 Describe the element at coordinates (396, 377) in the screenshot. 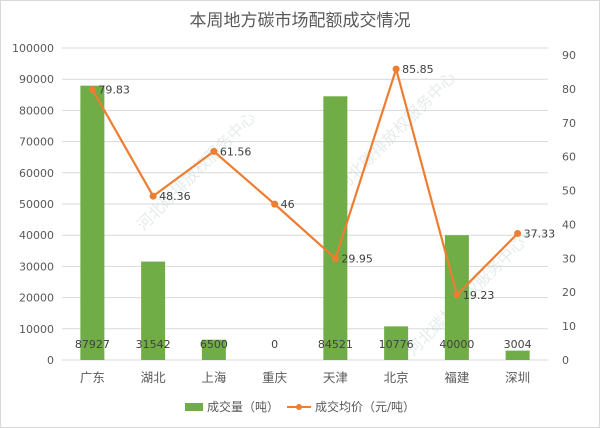

I see `x-axis-tick: 北京` at that location.